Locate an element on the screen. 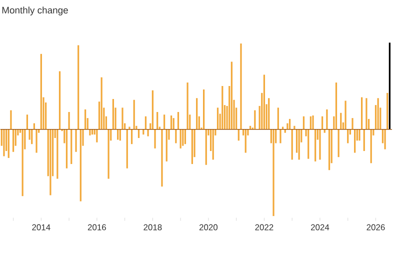 The image size is (400, 260). x-tick-label: 2024 is located at coordinates (320, 227).